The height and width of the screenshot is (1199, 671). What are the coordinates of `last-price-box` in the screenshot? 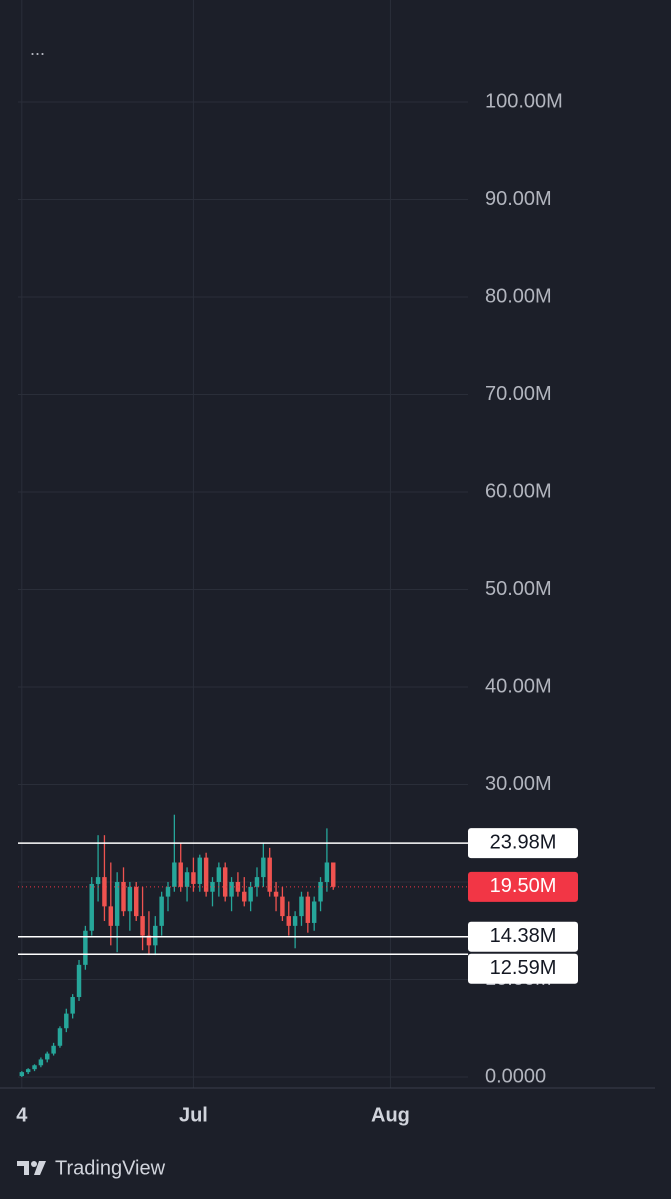 It's located at (523, 886).